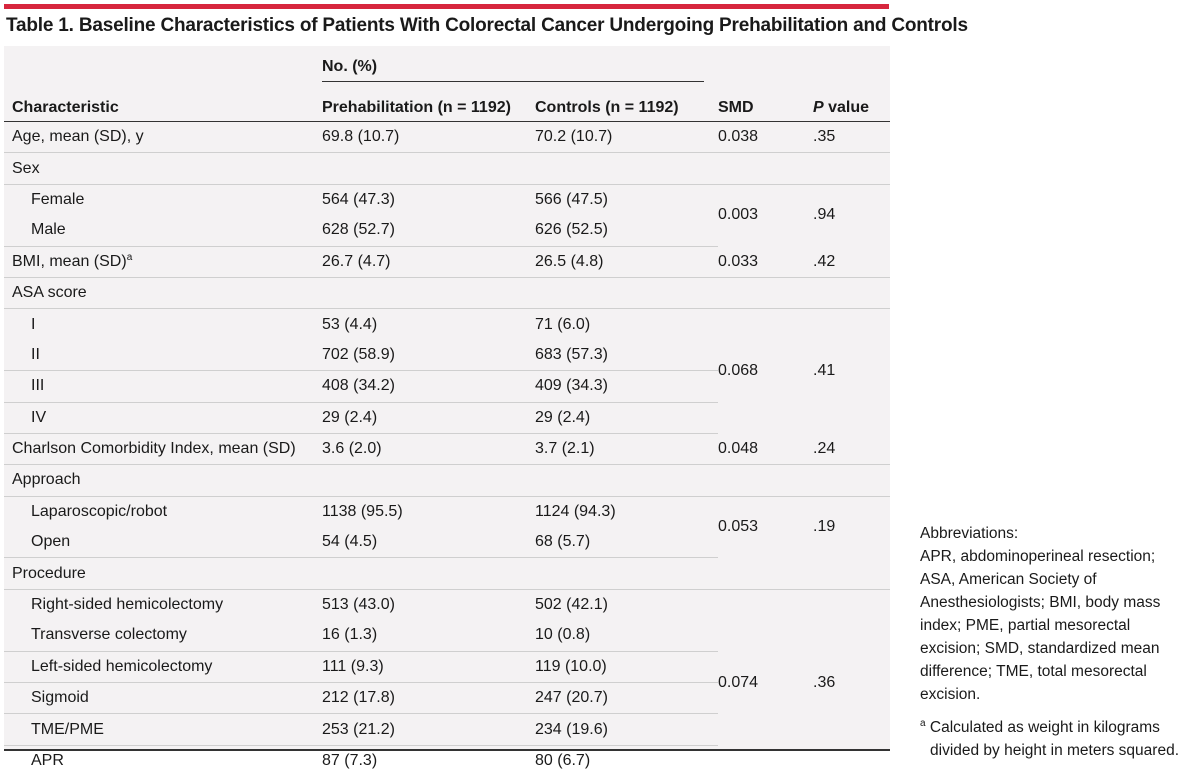 The image size is (1200, 776). What do you see at coordinates (824, 683) in the screenshot?
I see `p-value: .36` at bounding box center [824, 683].